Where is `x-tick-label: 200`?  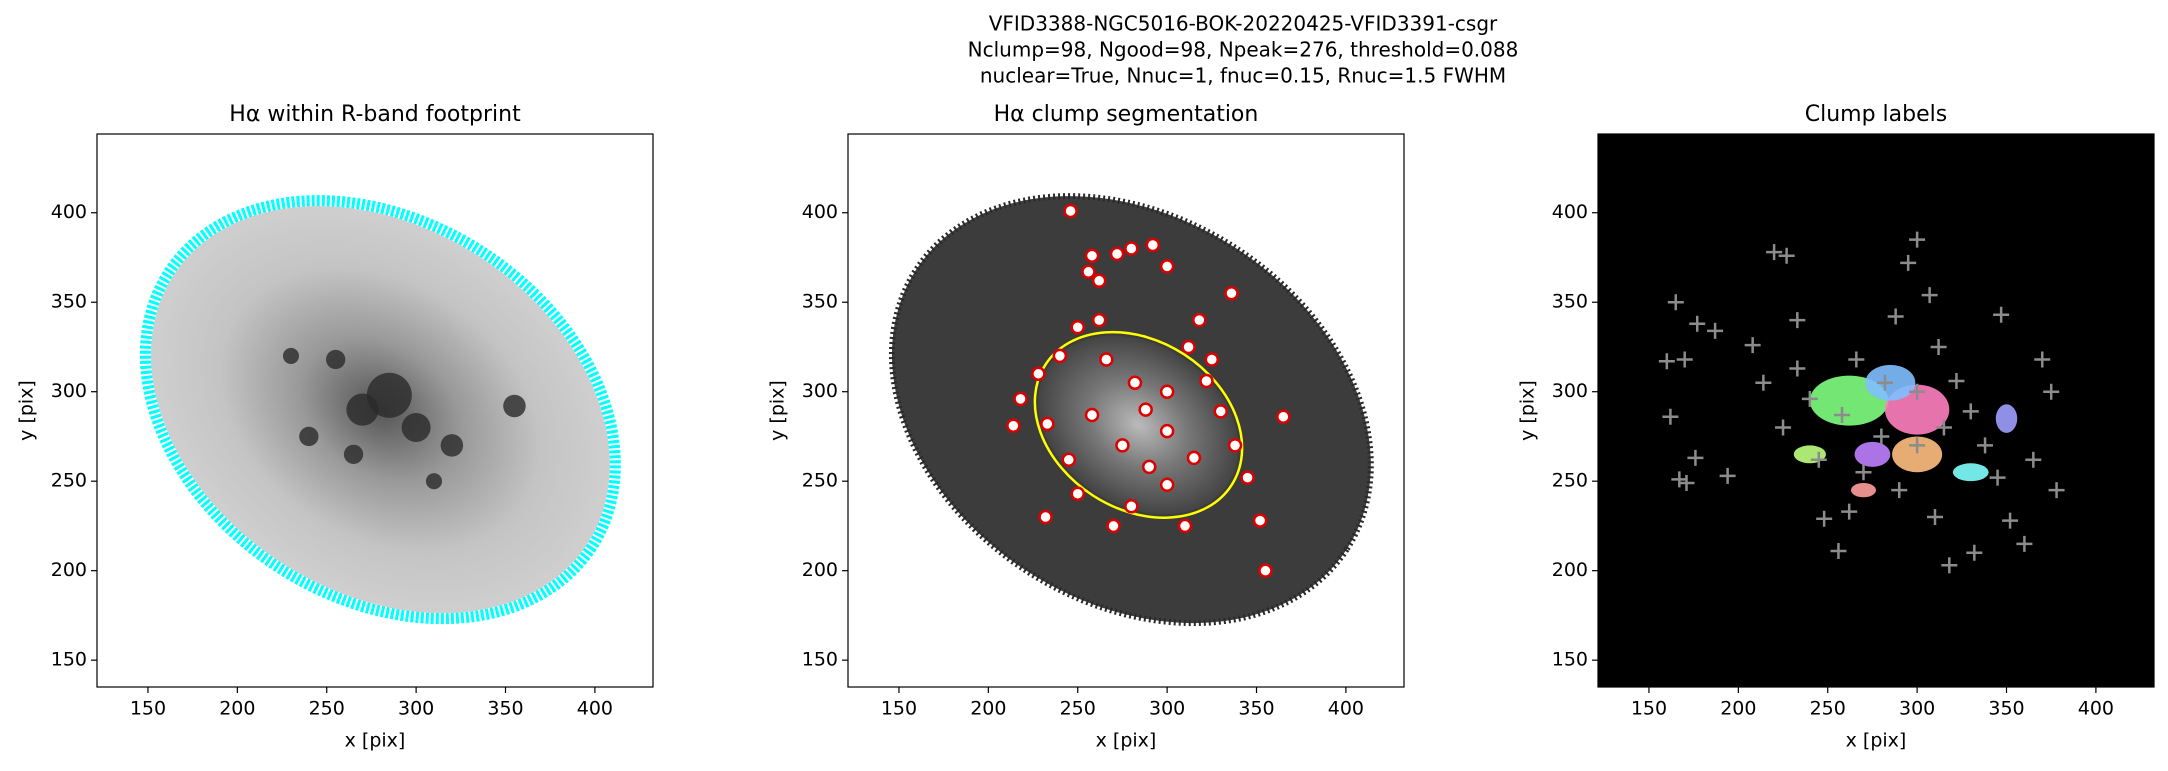
x-tick-label: 200 is located at coordinates (1738, 709).